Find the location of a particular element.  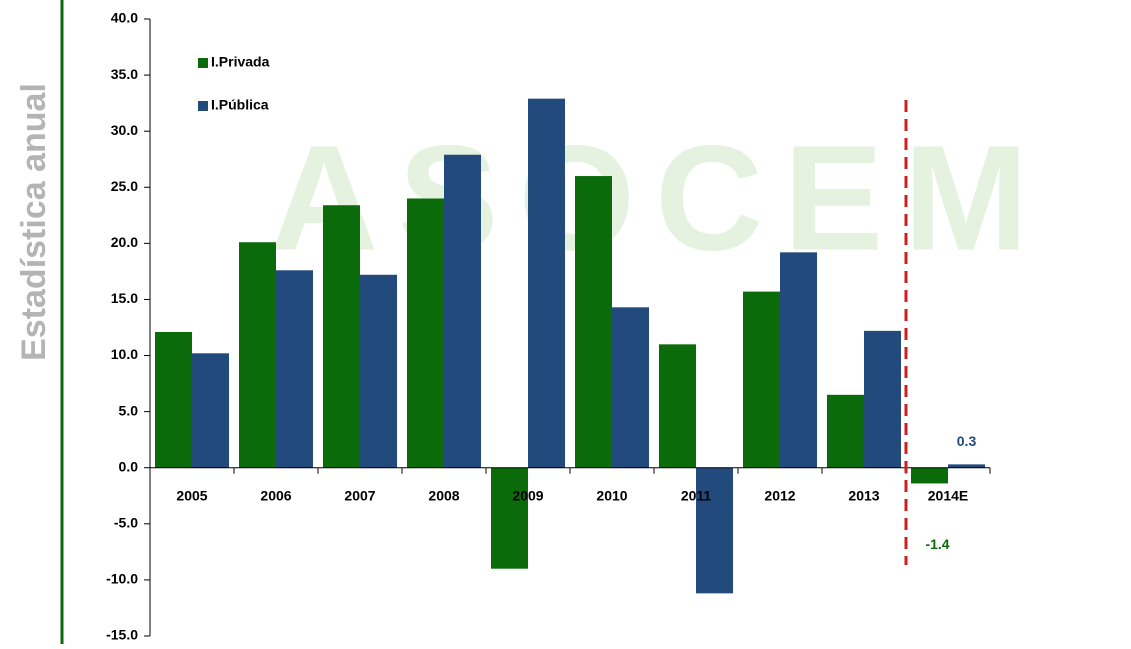

x-tick-label: 2007 is located at coordinates (359, 495).